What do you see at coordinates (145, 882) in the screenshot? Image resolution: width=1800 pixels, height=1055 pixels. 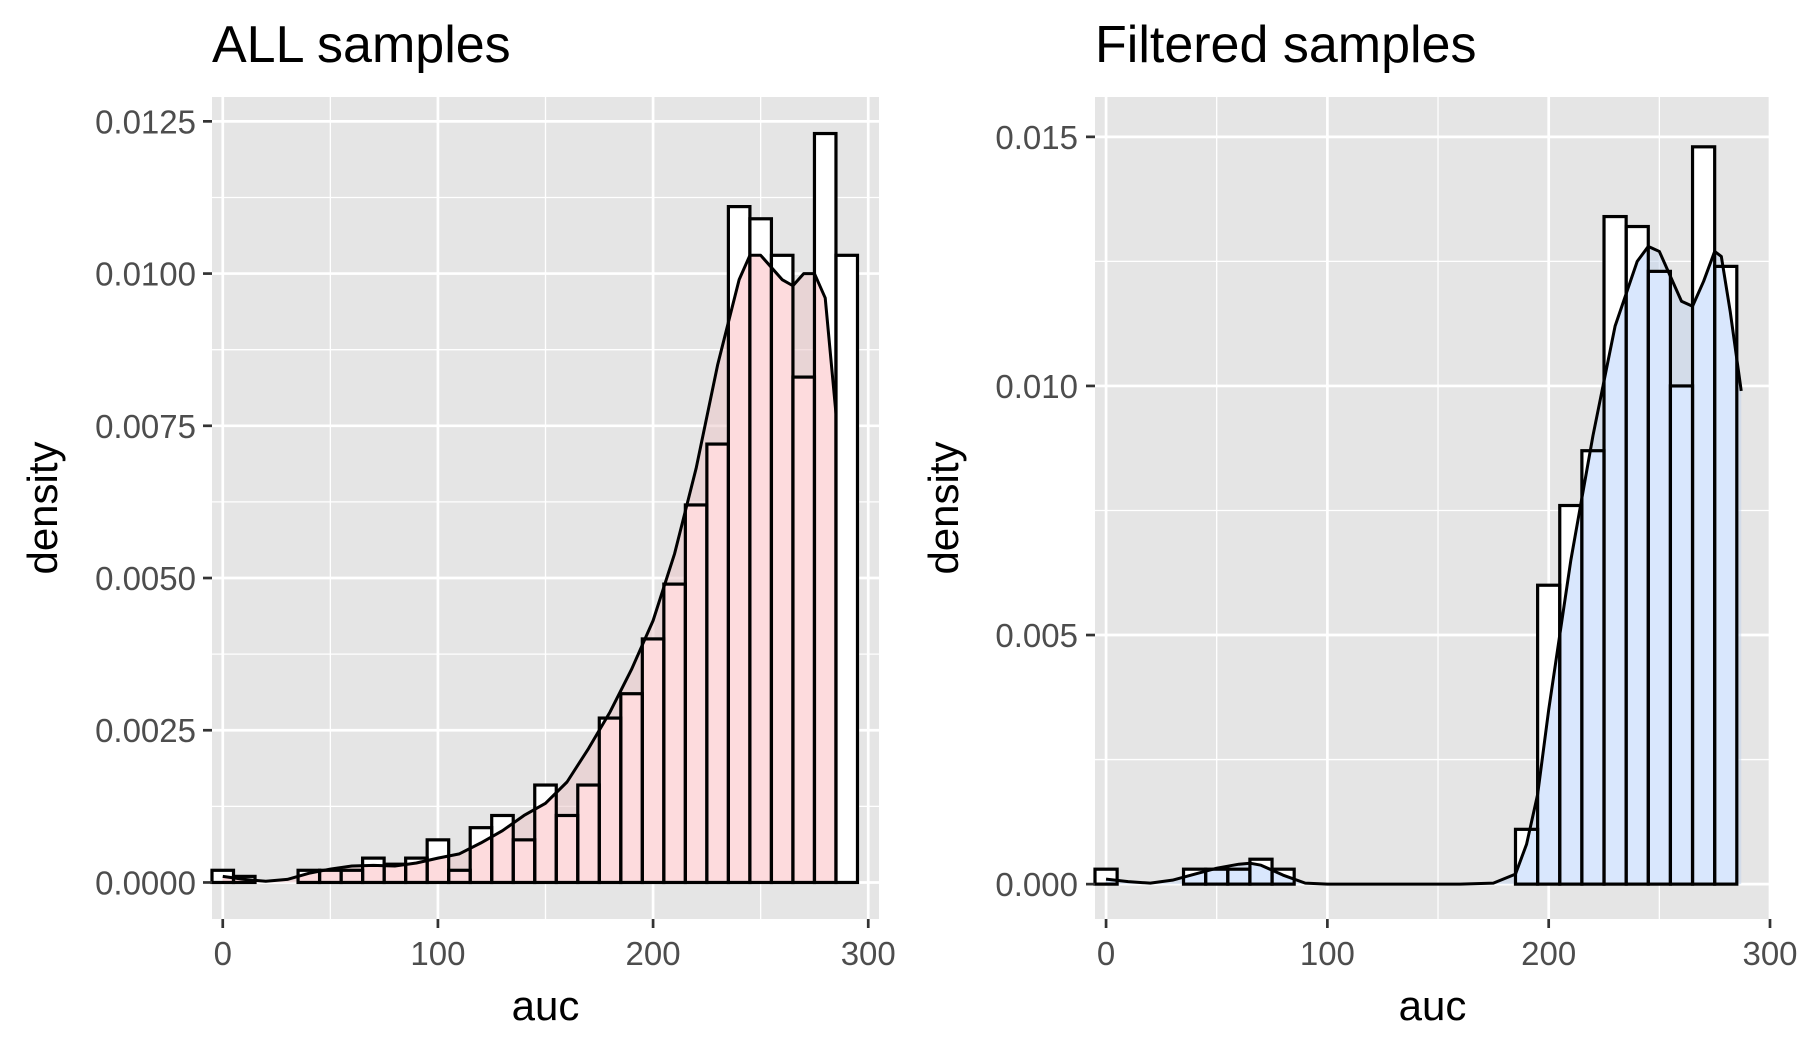 I see `y-tick-label: 0.0000` at bounding box center [145, 882].